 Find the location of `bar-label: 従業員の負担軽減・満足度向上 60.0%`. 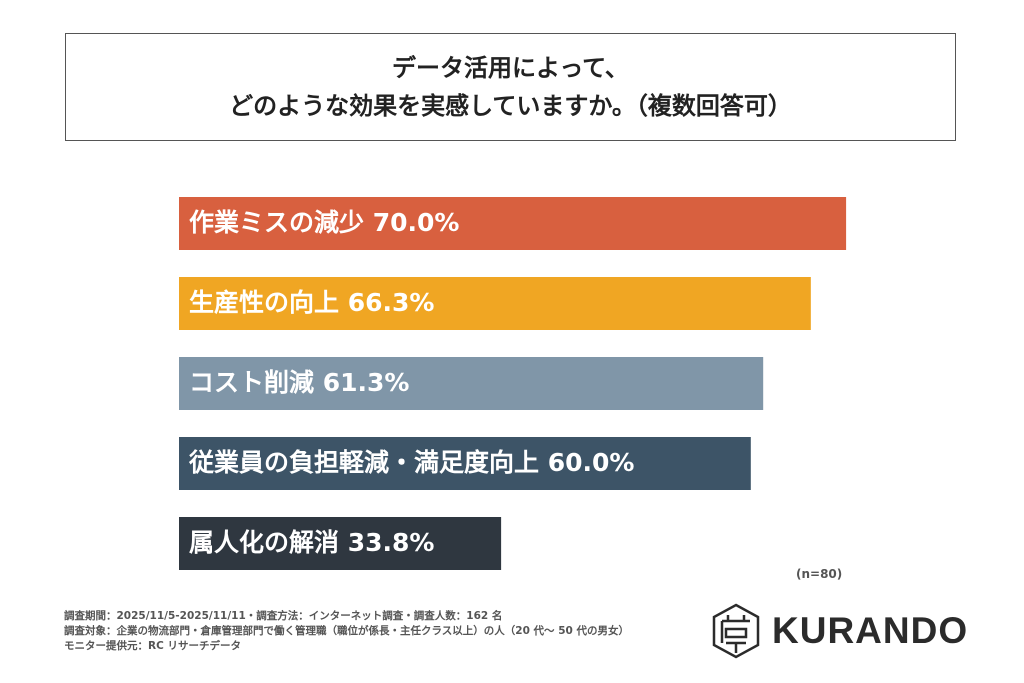

bar-label: 従業員の負担軽減・満足度向上 60.0% is located at coordinates (412, 462).